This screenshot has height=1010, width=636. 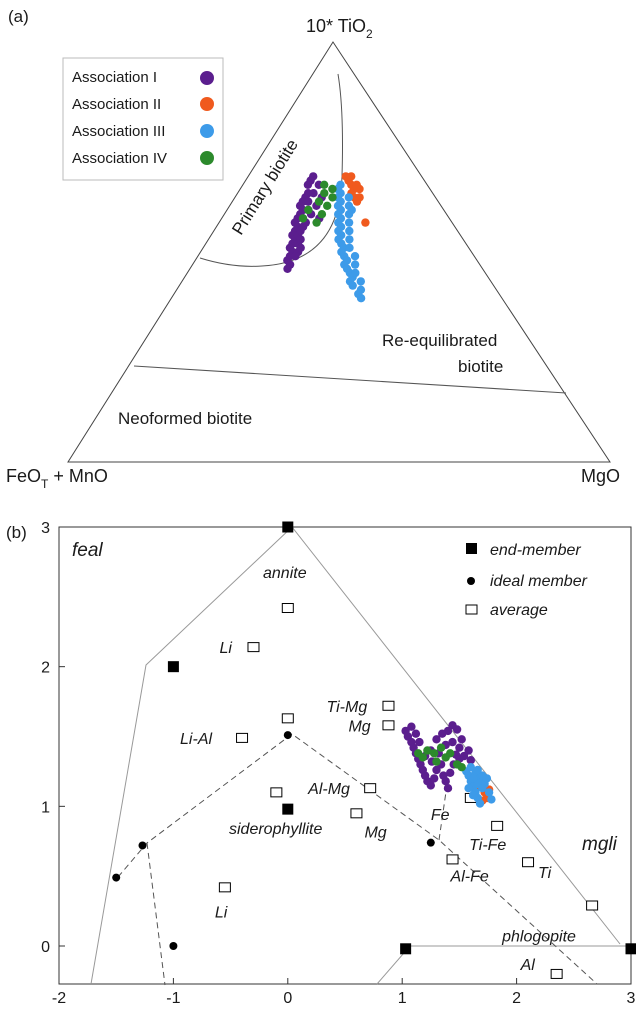 I want to click on field-neoformed-label: Neoformed biotite, so click(x=185, y=418).